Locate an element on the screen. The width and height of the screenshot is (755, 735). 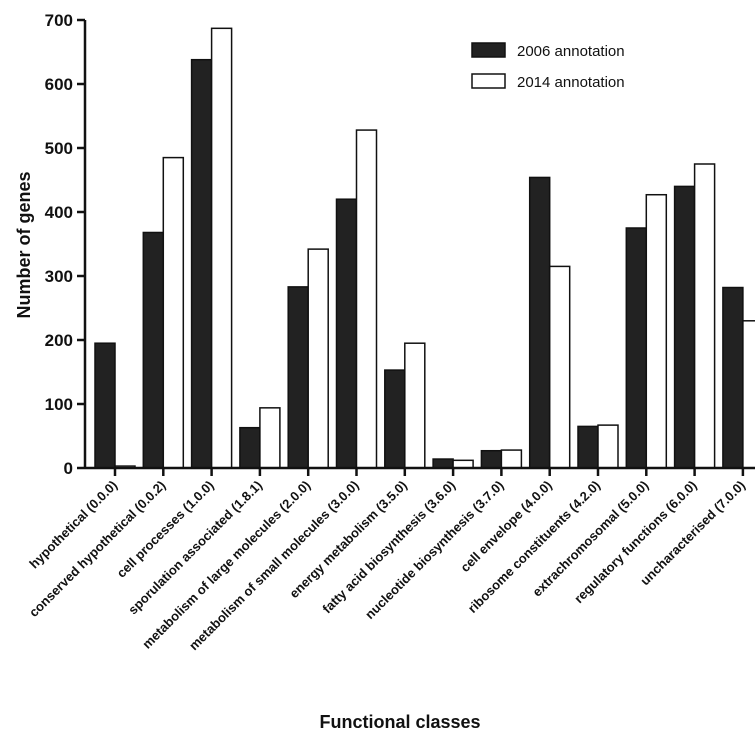
x-tick-label: cell processes (1.0.0) is located at coordinates (165, 529).